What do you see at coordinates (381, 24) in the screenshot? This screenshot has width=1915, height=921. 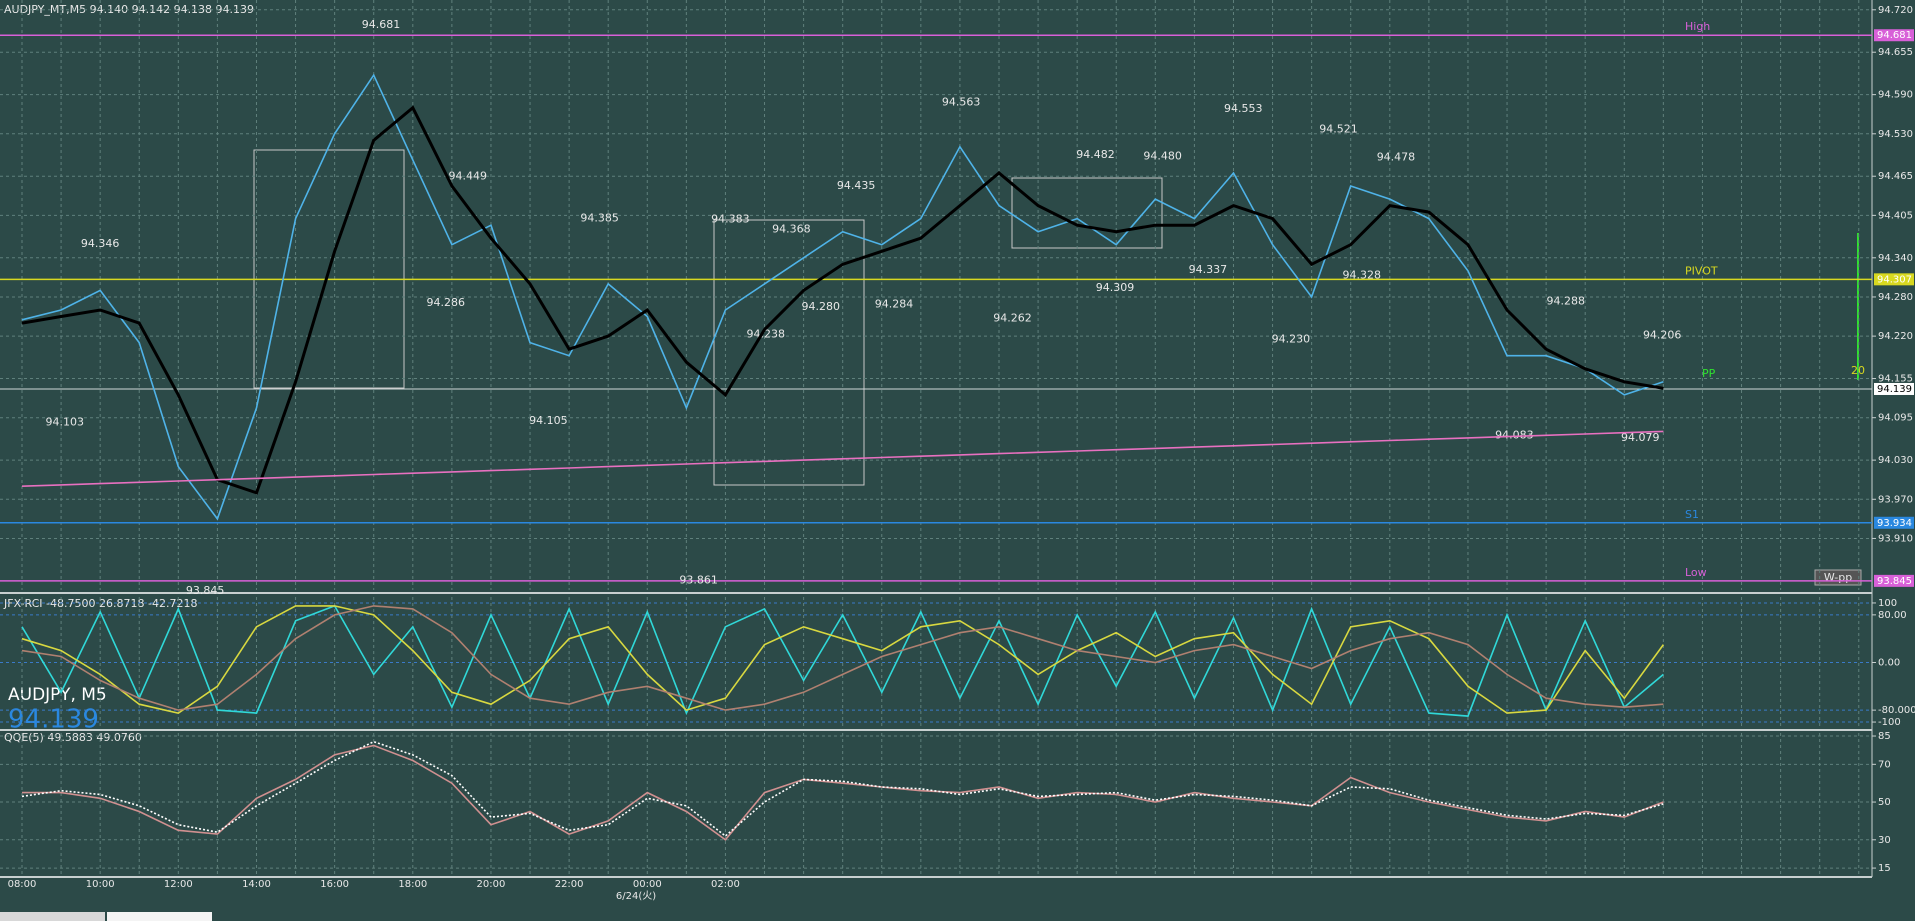 I see `price-label: 94.681` at bounding box center [381, 24].